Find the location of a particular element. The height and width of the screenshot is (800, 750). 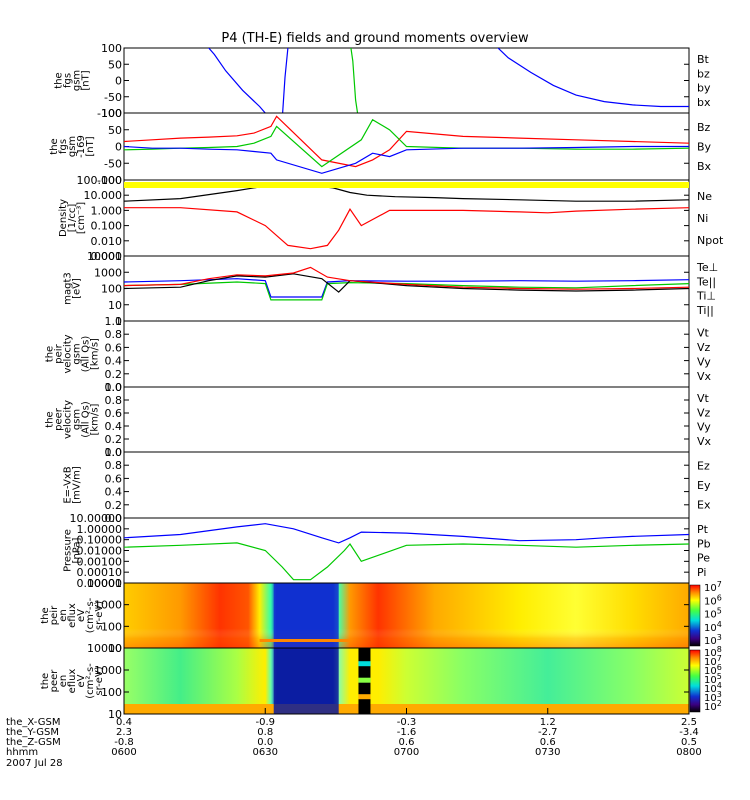

legend-label: Ez is located at coordinates (703, 466).